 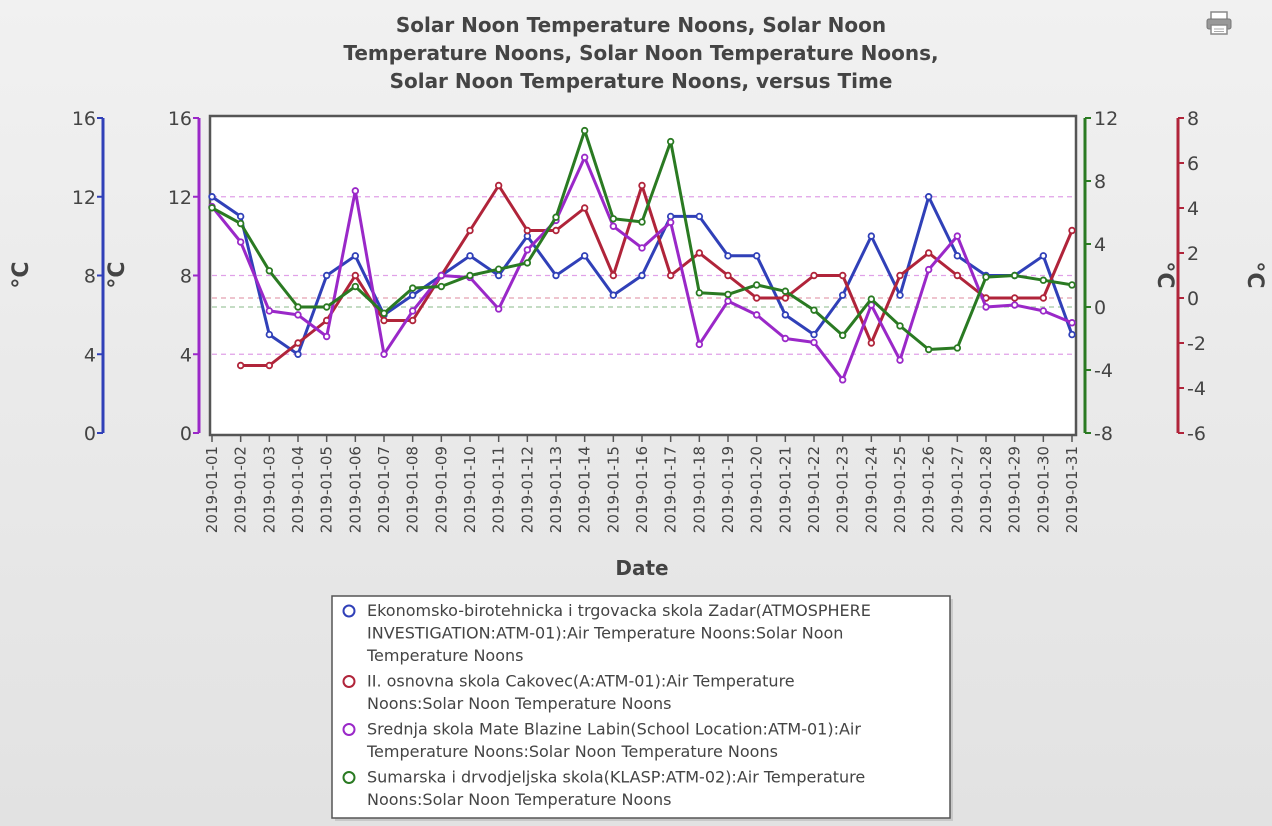 I want to click on purple-axis-tick-label: 12, so click(x=180, y=198).